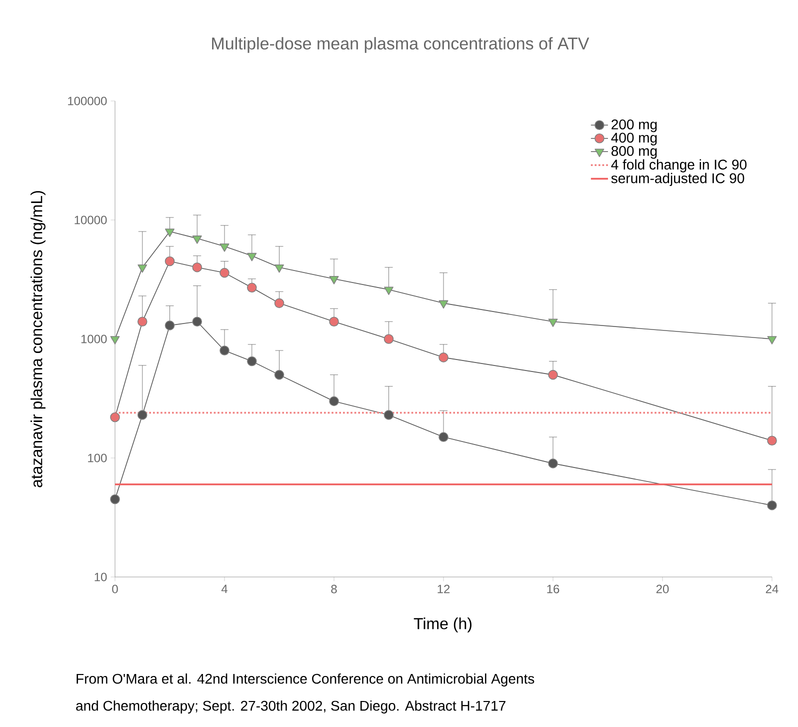 The image size is (798, 727). I want to click on x-tick-label: 24, so click(772, 589).